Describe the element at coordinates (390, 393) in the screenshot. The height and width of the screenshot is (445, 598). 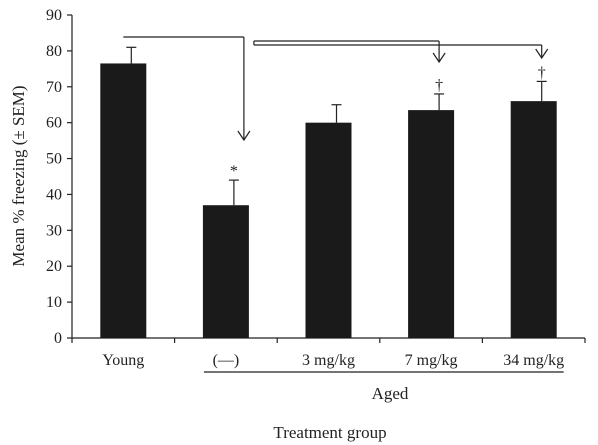
I see `group-label-aged: Aged` at that location.